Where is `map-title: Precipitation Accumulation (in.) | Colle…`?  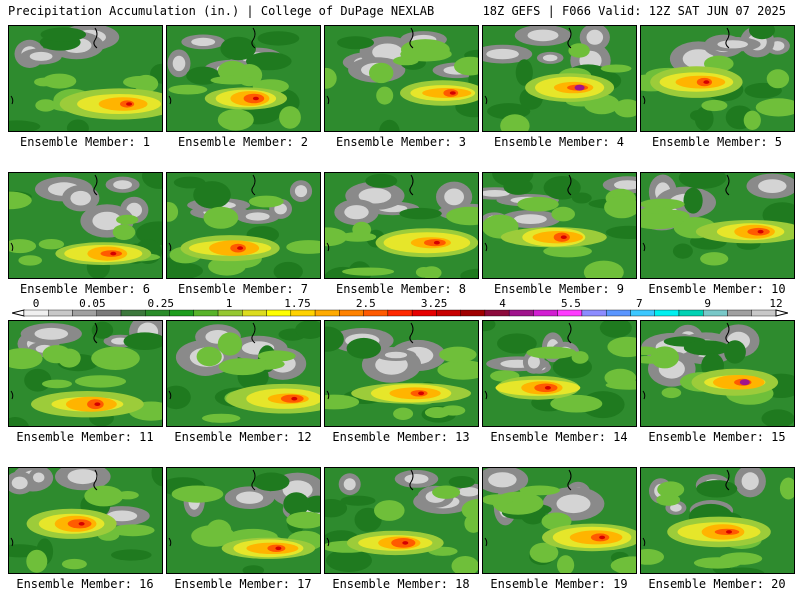
map-title: Precipitation Accumulation (in.) | Colle… is located at coordinates (221, 11).